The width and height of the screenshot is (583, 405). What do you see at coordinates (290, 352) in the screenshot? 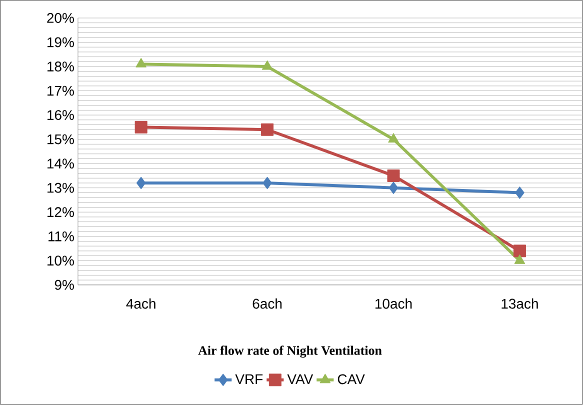
I see `x-axis-title: Air flow rate of Night Ventilation` at bounding box center [290, 352].